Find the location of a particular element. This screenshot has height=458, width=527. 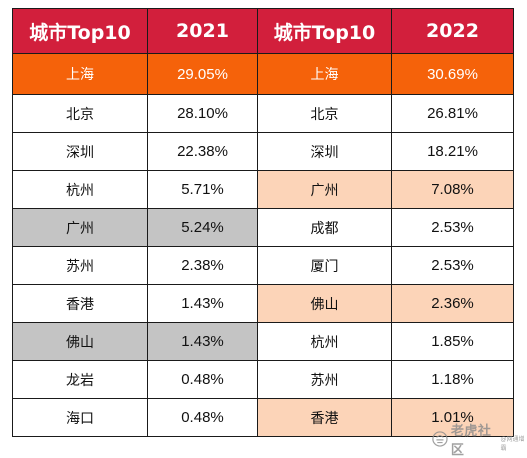

city-2021-cell: 龙岩 is located at coordinates (80, 379).